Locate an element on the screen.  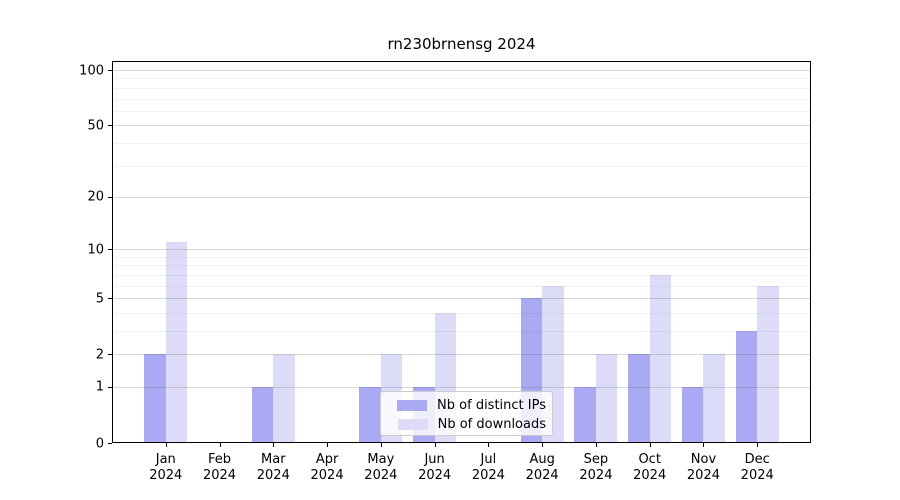
x-tick-label-jan: Jan 2024 is located at coordinates (166, 467).